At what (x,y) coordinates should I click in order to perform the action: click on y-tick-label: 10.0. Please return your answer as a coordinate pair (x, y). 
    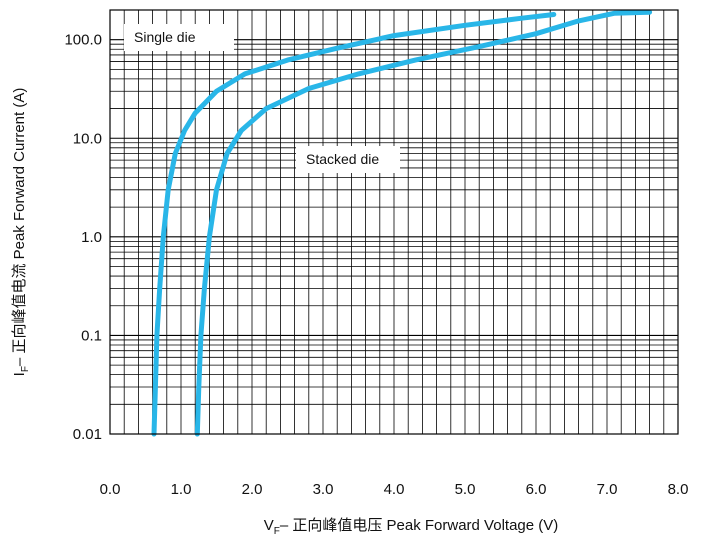
    Looking at the image, I should click on (87, 138).